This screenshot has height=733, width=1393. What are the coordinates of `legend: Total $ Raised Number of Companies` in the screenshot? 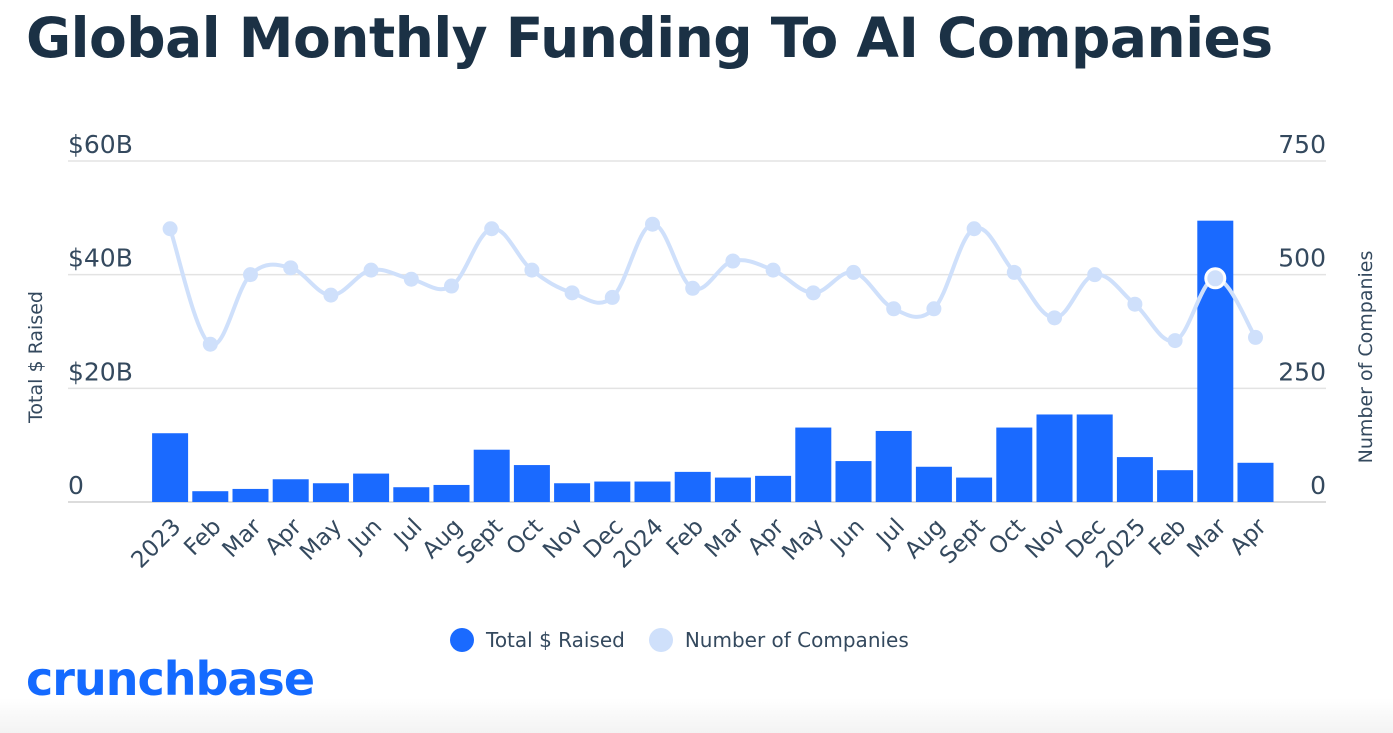 It's located at (691, 640).